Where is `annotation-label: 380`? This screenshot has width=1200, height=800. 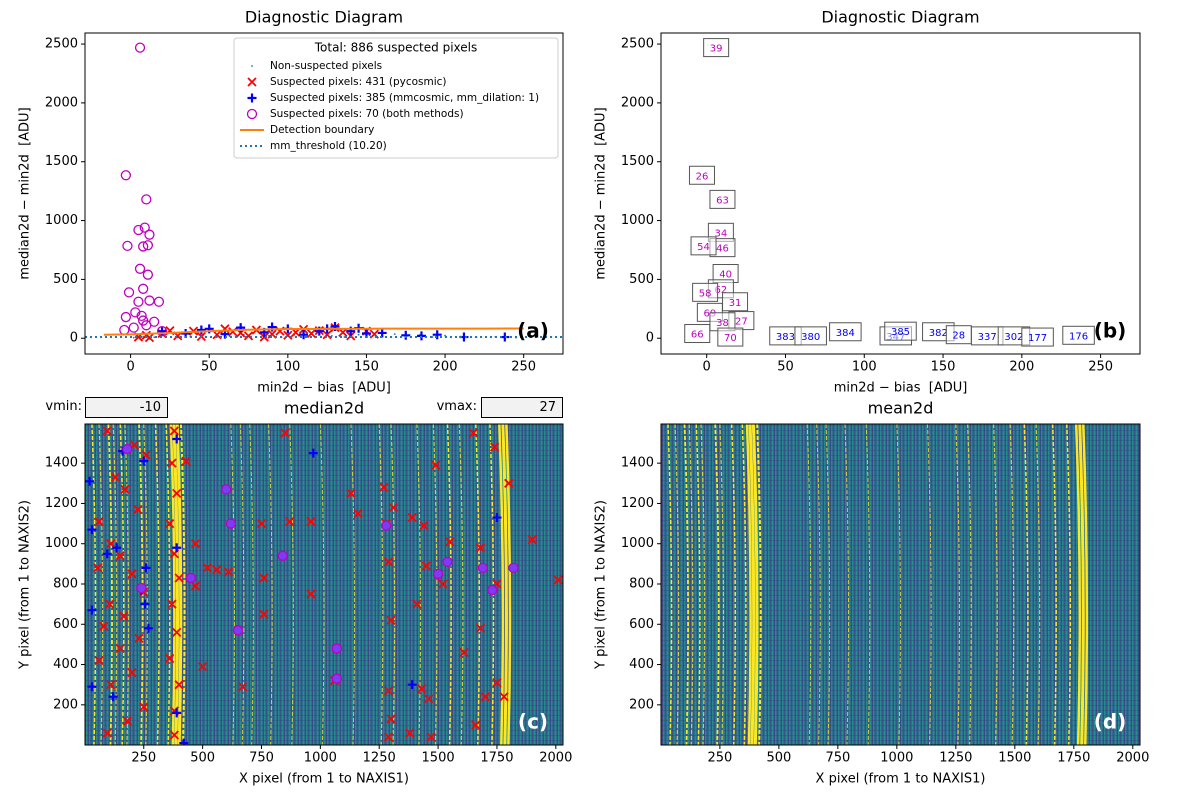 annotation-label: 380 is located at coordinates (810, 337).